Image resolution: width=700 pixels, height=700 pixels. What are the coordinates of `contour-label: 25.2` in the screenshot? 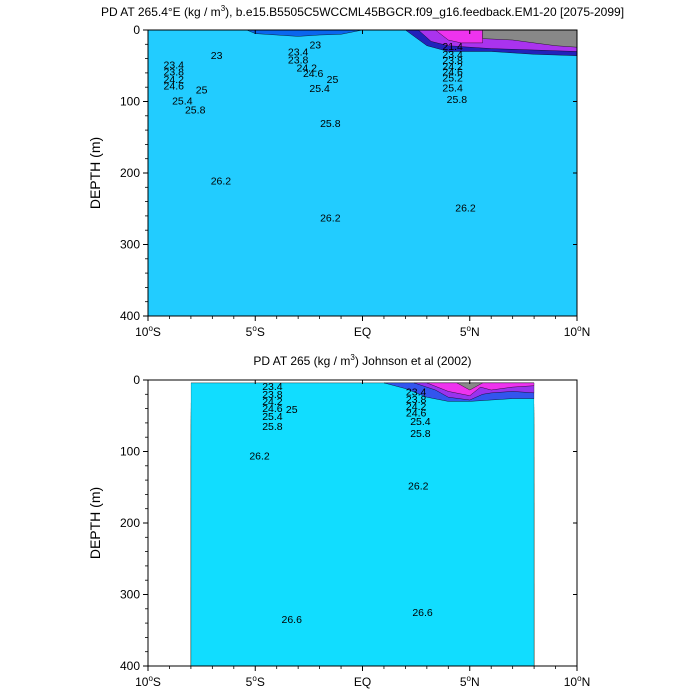 It's located at (452, 78).